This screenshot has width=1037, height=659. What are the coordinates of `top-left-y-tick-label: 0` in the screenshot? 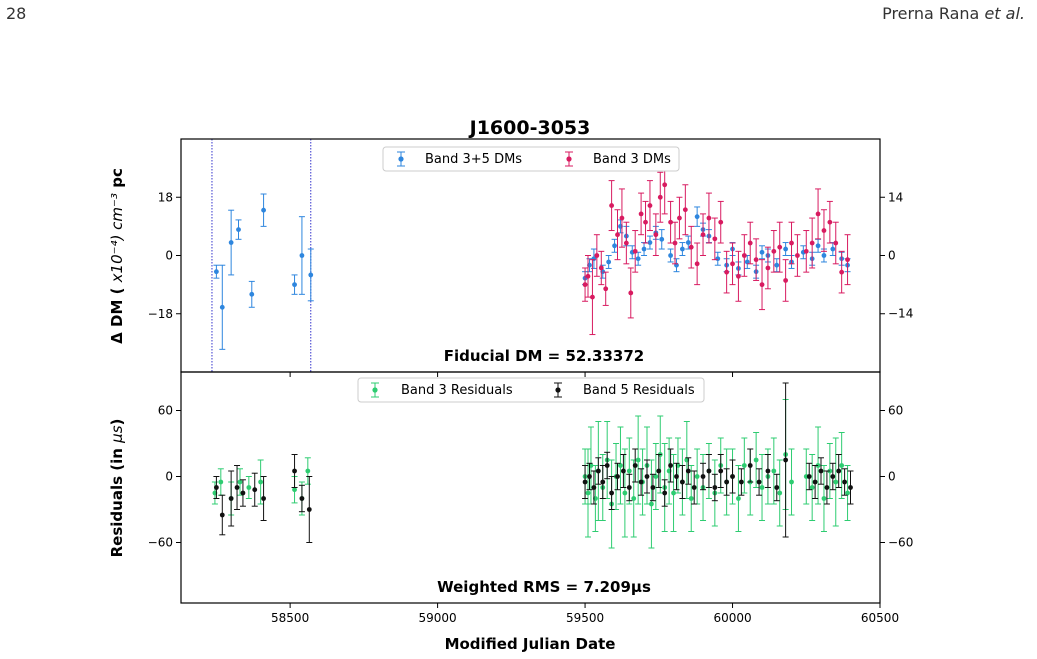 It's located at (169, 256).